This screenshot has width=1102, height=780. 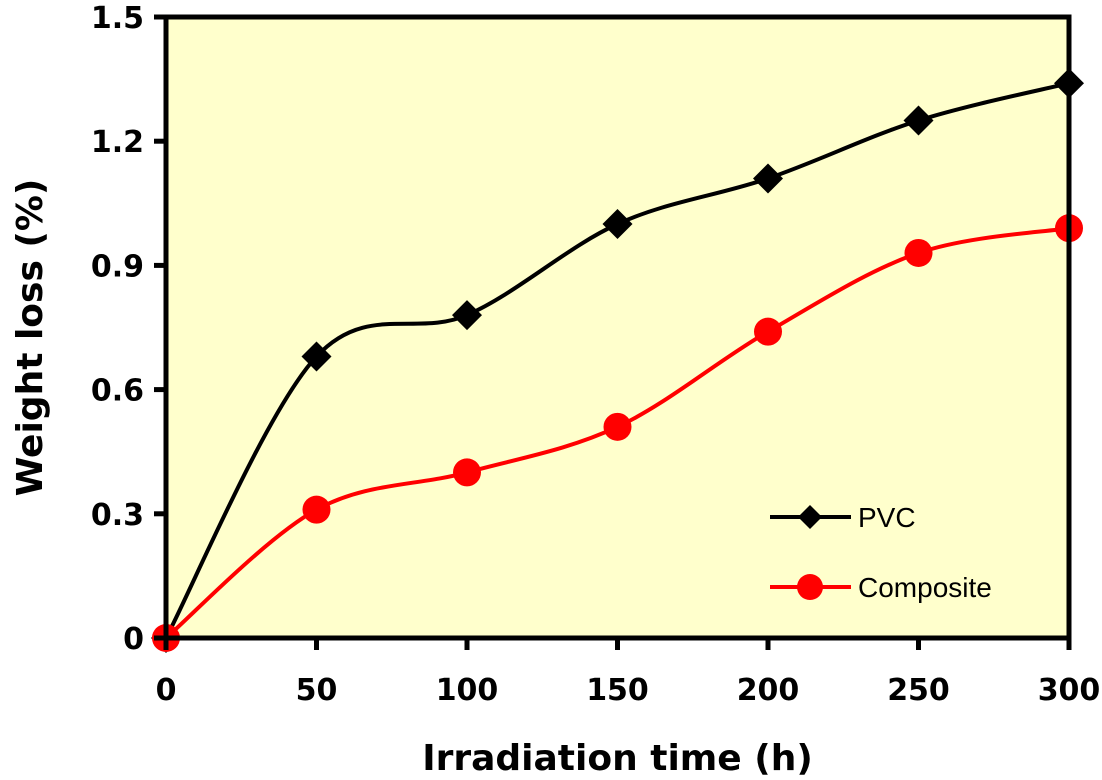 What do you see at coordinates (810, 587) in the screenshot?
I see `legend-marker-composite` at bounding box center [810, 587].